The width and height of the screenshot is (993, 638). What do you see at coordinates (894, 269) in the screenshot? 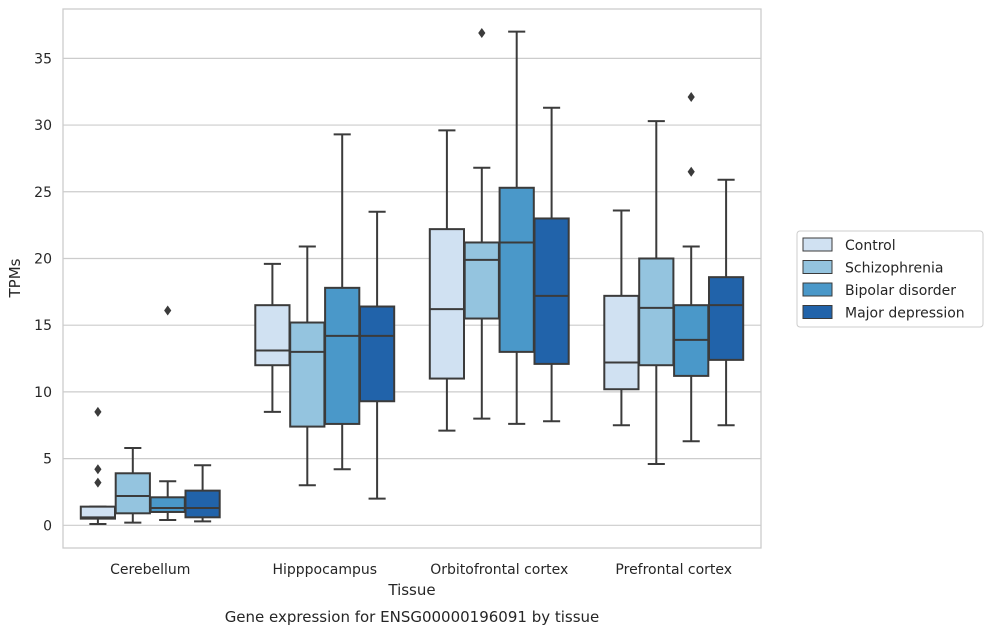
I see `legend-label: Schizophrenia` at bounding box center [894, 269].